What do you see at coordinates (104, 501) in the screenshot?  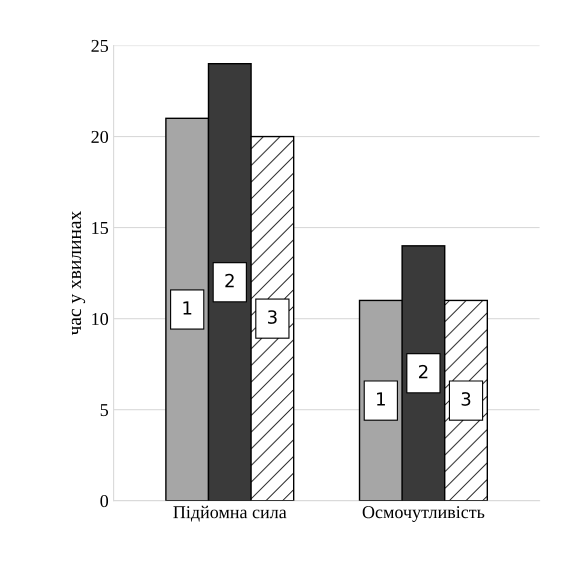 I see `y-tick-label: 0` at bounding box center [104, 501].